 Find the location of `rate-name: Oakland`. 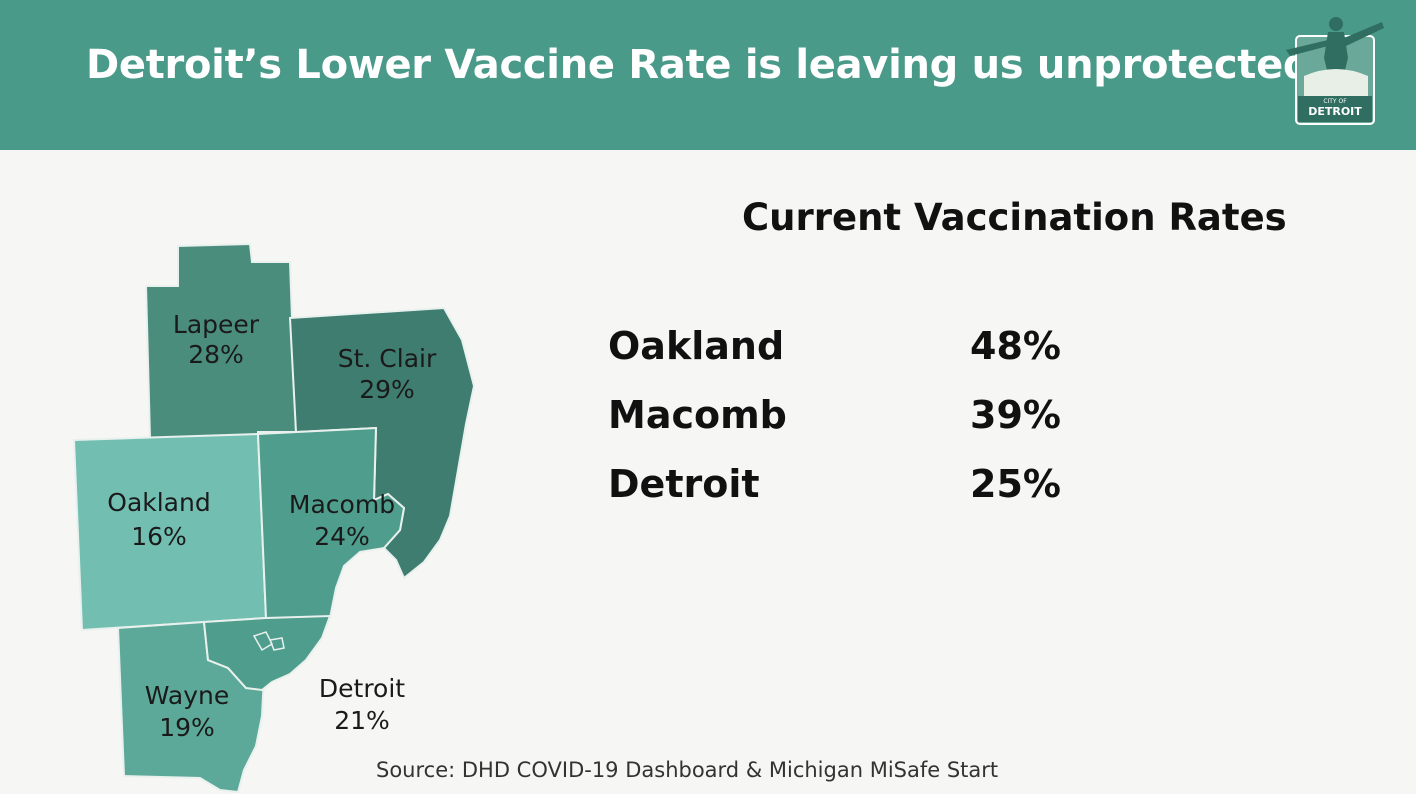

rate-name: Oakland is located at coordinates (696, 346).